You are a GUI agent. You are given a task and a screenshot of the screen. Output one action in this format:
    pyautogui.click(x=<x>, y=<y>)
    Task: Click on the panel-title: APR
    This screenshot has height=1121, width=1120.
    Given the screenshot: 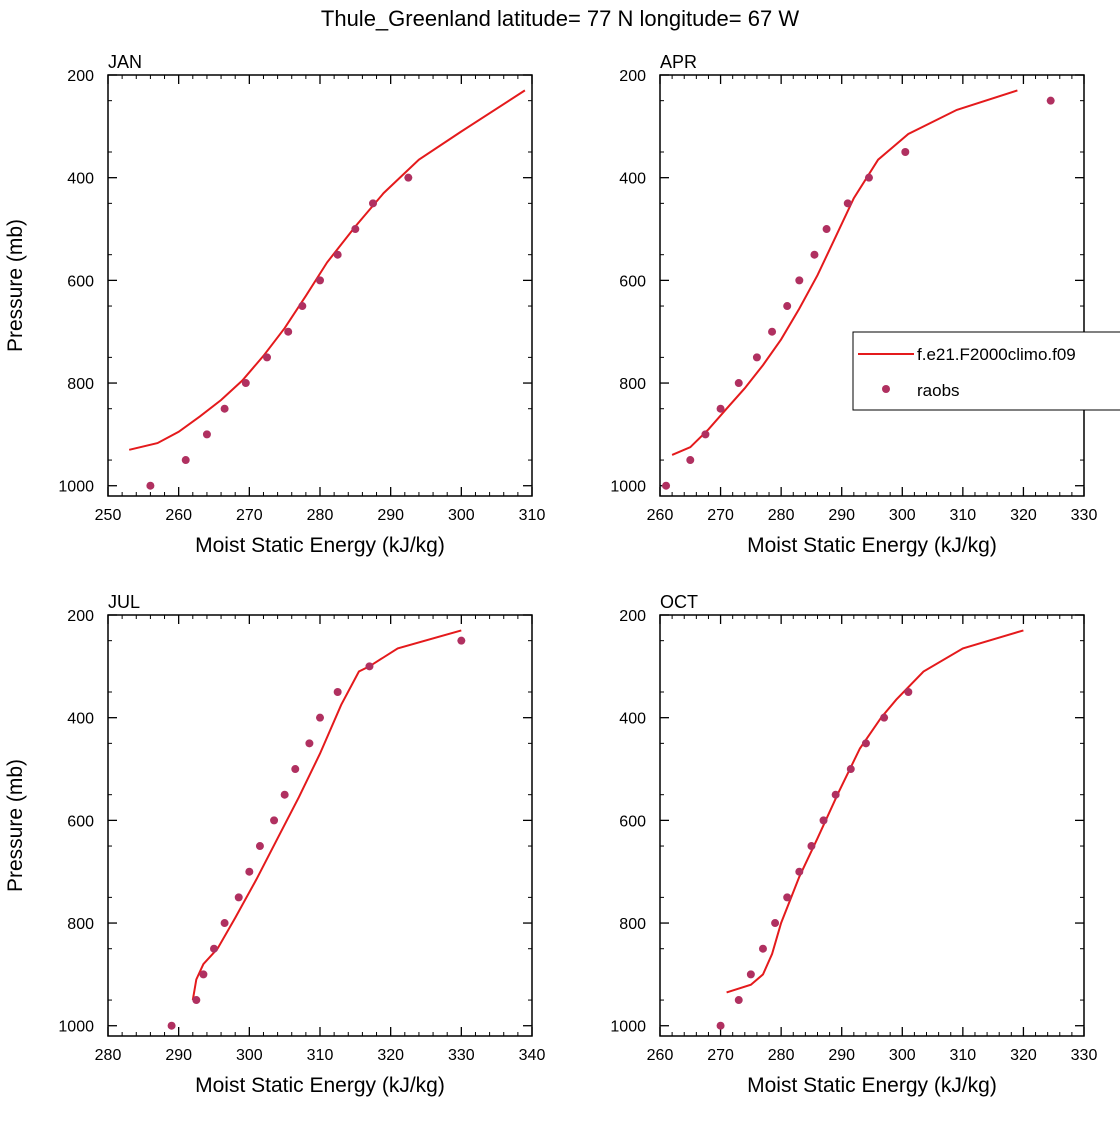 What is the action you would take?
    pyautogui.click(x=678, y=62)
    